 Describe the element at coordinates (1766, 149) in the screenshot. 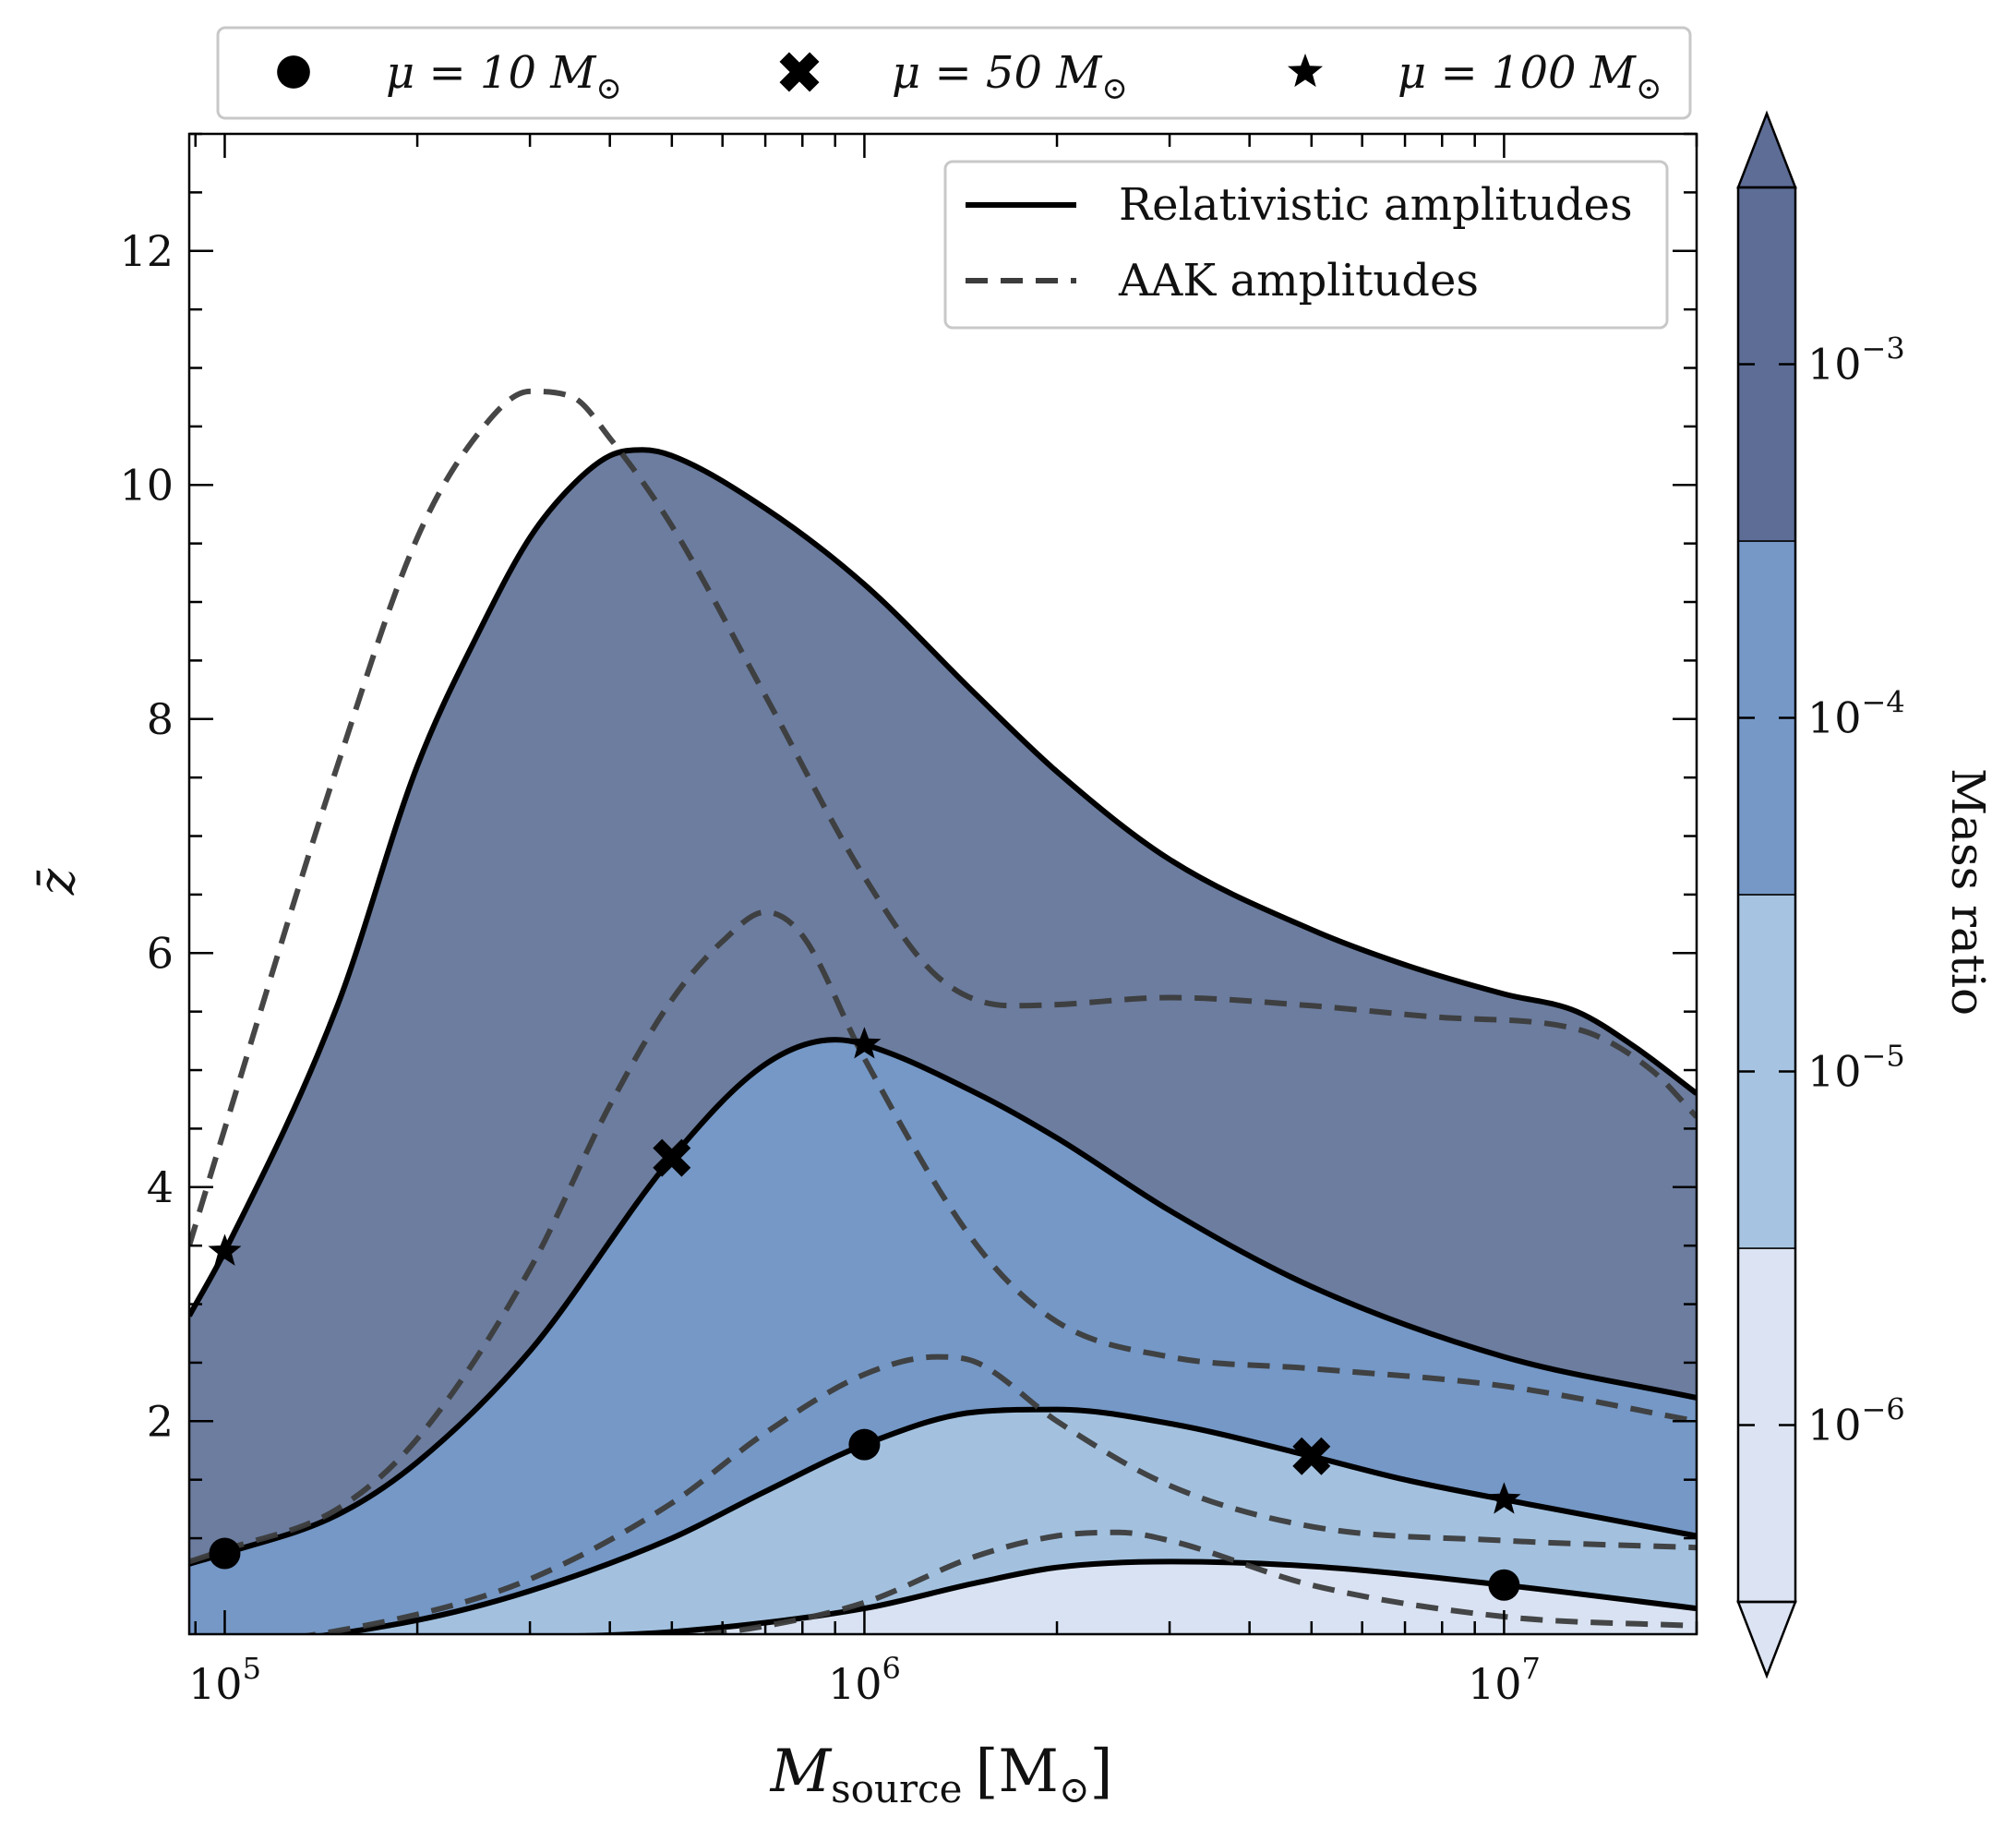

I see `colorbar-extend-over` at that location.